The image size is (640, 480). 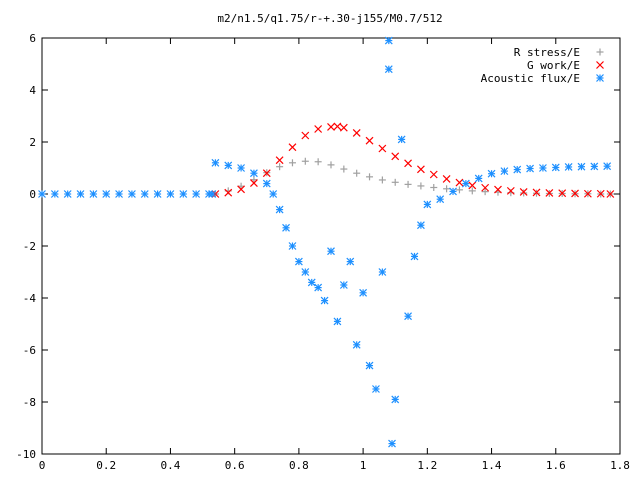 What do you see at coordinates (32, 90) in the screenshot?
I see `y-tick-label: 4` at bounding box center [32, 90].